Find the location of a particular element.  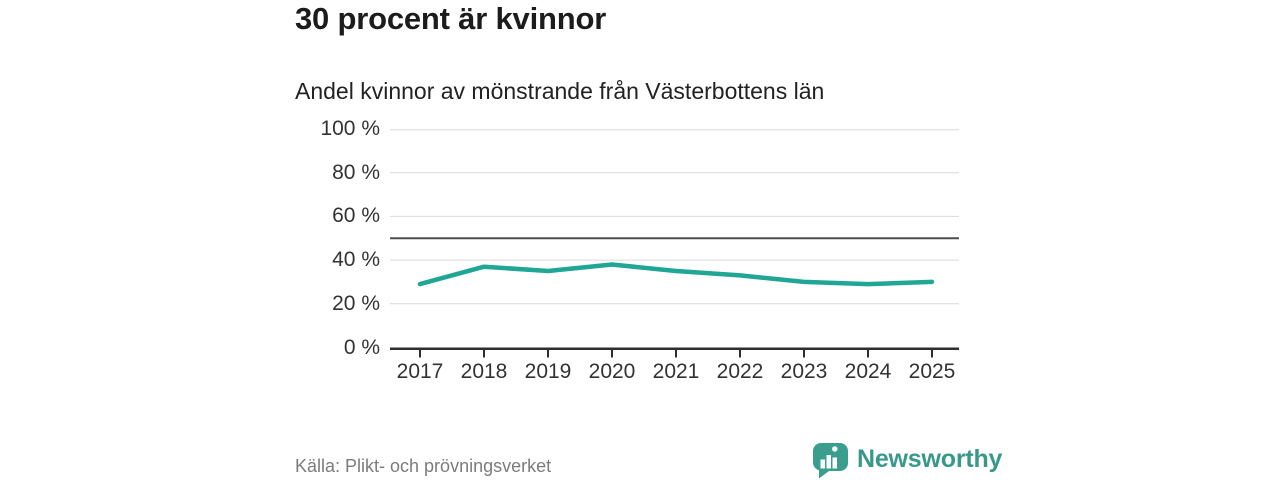

page-title: 30 procent är kvinnor is located at coordinates (451, 18).